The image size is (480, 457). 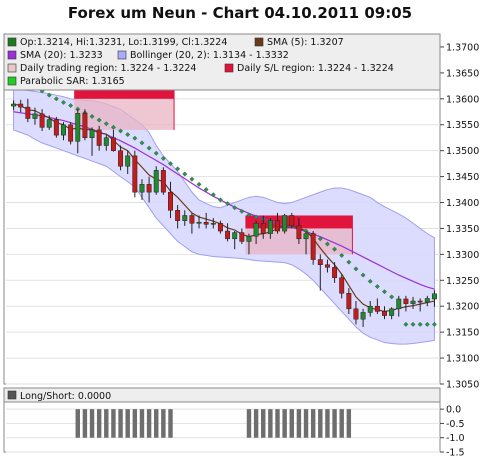 I want to click on legend-label: SMA (5): 1.3207, so click(x=305, y=42).